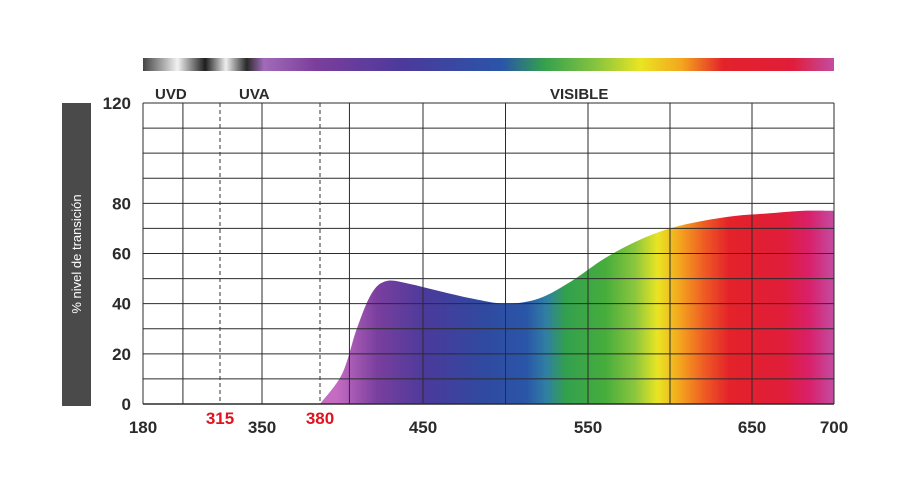 The image size is (911, 495). Describe the element at coordinates (834, 427) in the screenshot. I see `x-tick-label-700: 700` at that location.